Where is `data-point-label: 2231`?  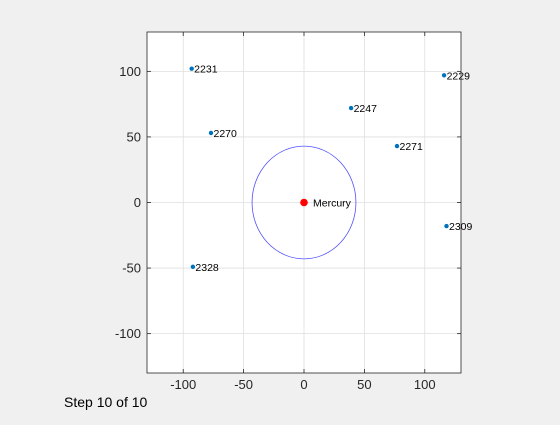 data-point-label: 2231 is located at coordinates (206, 70).